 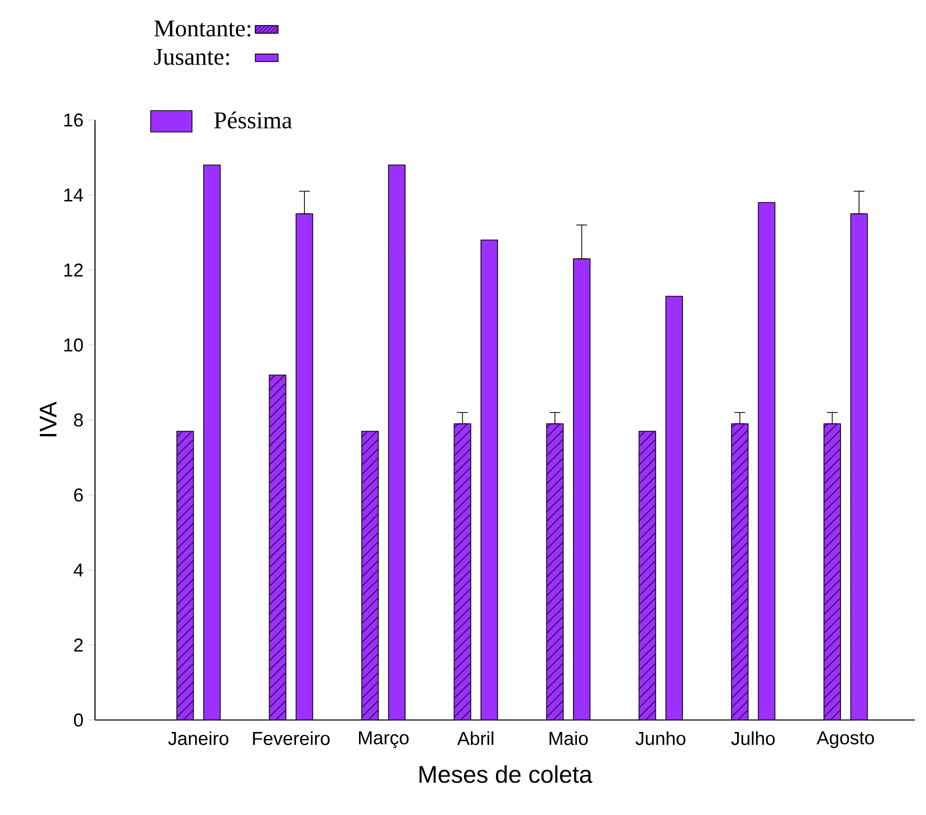 I want to click on y-axis-title: IVA, so click(x=48, y=419).